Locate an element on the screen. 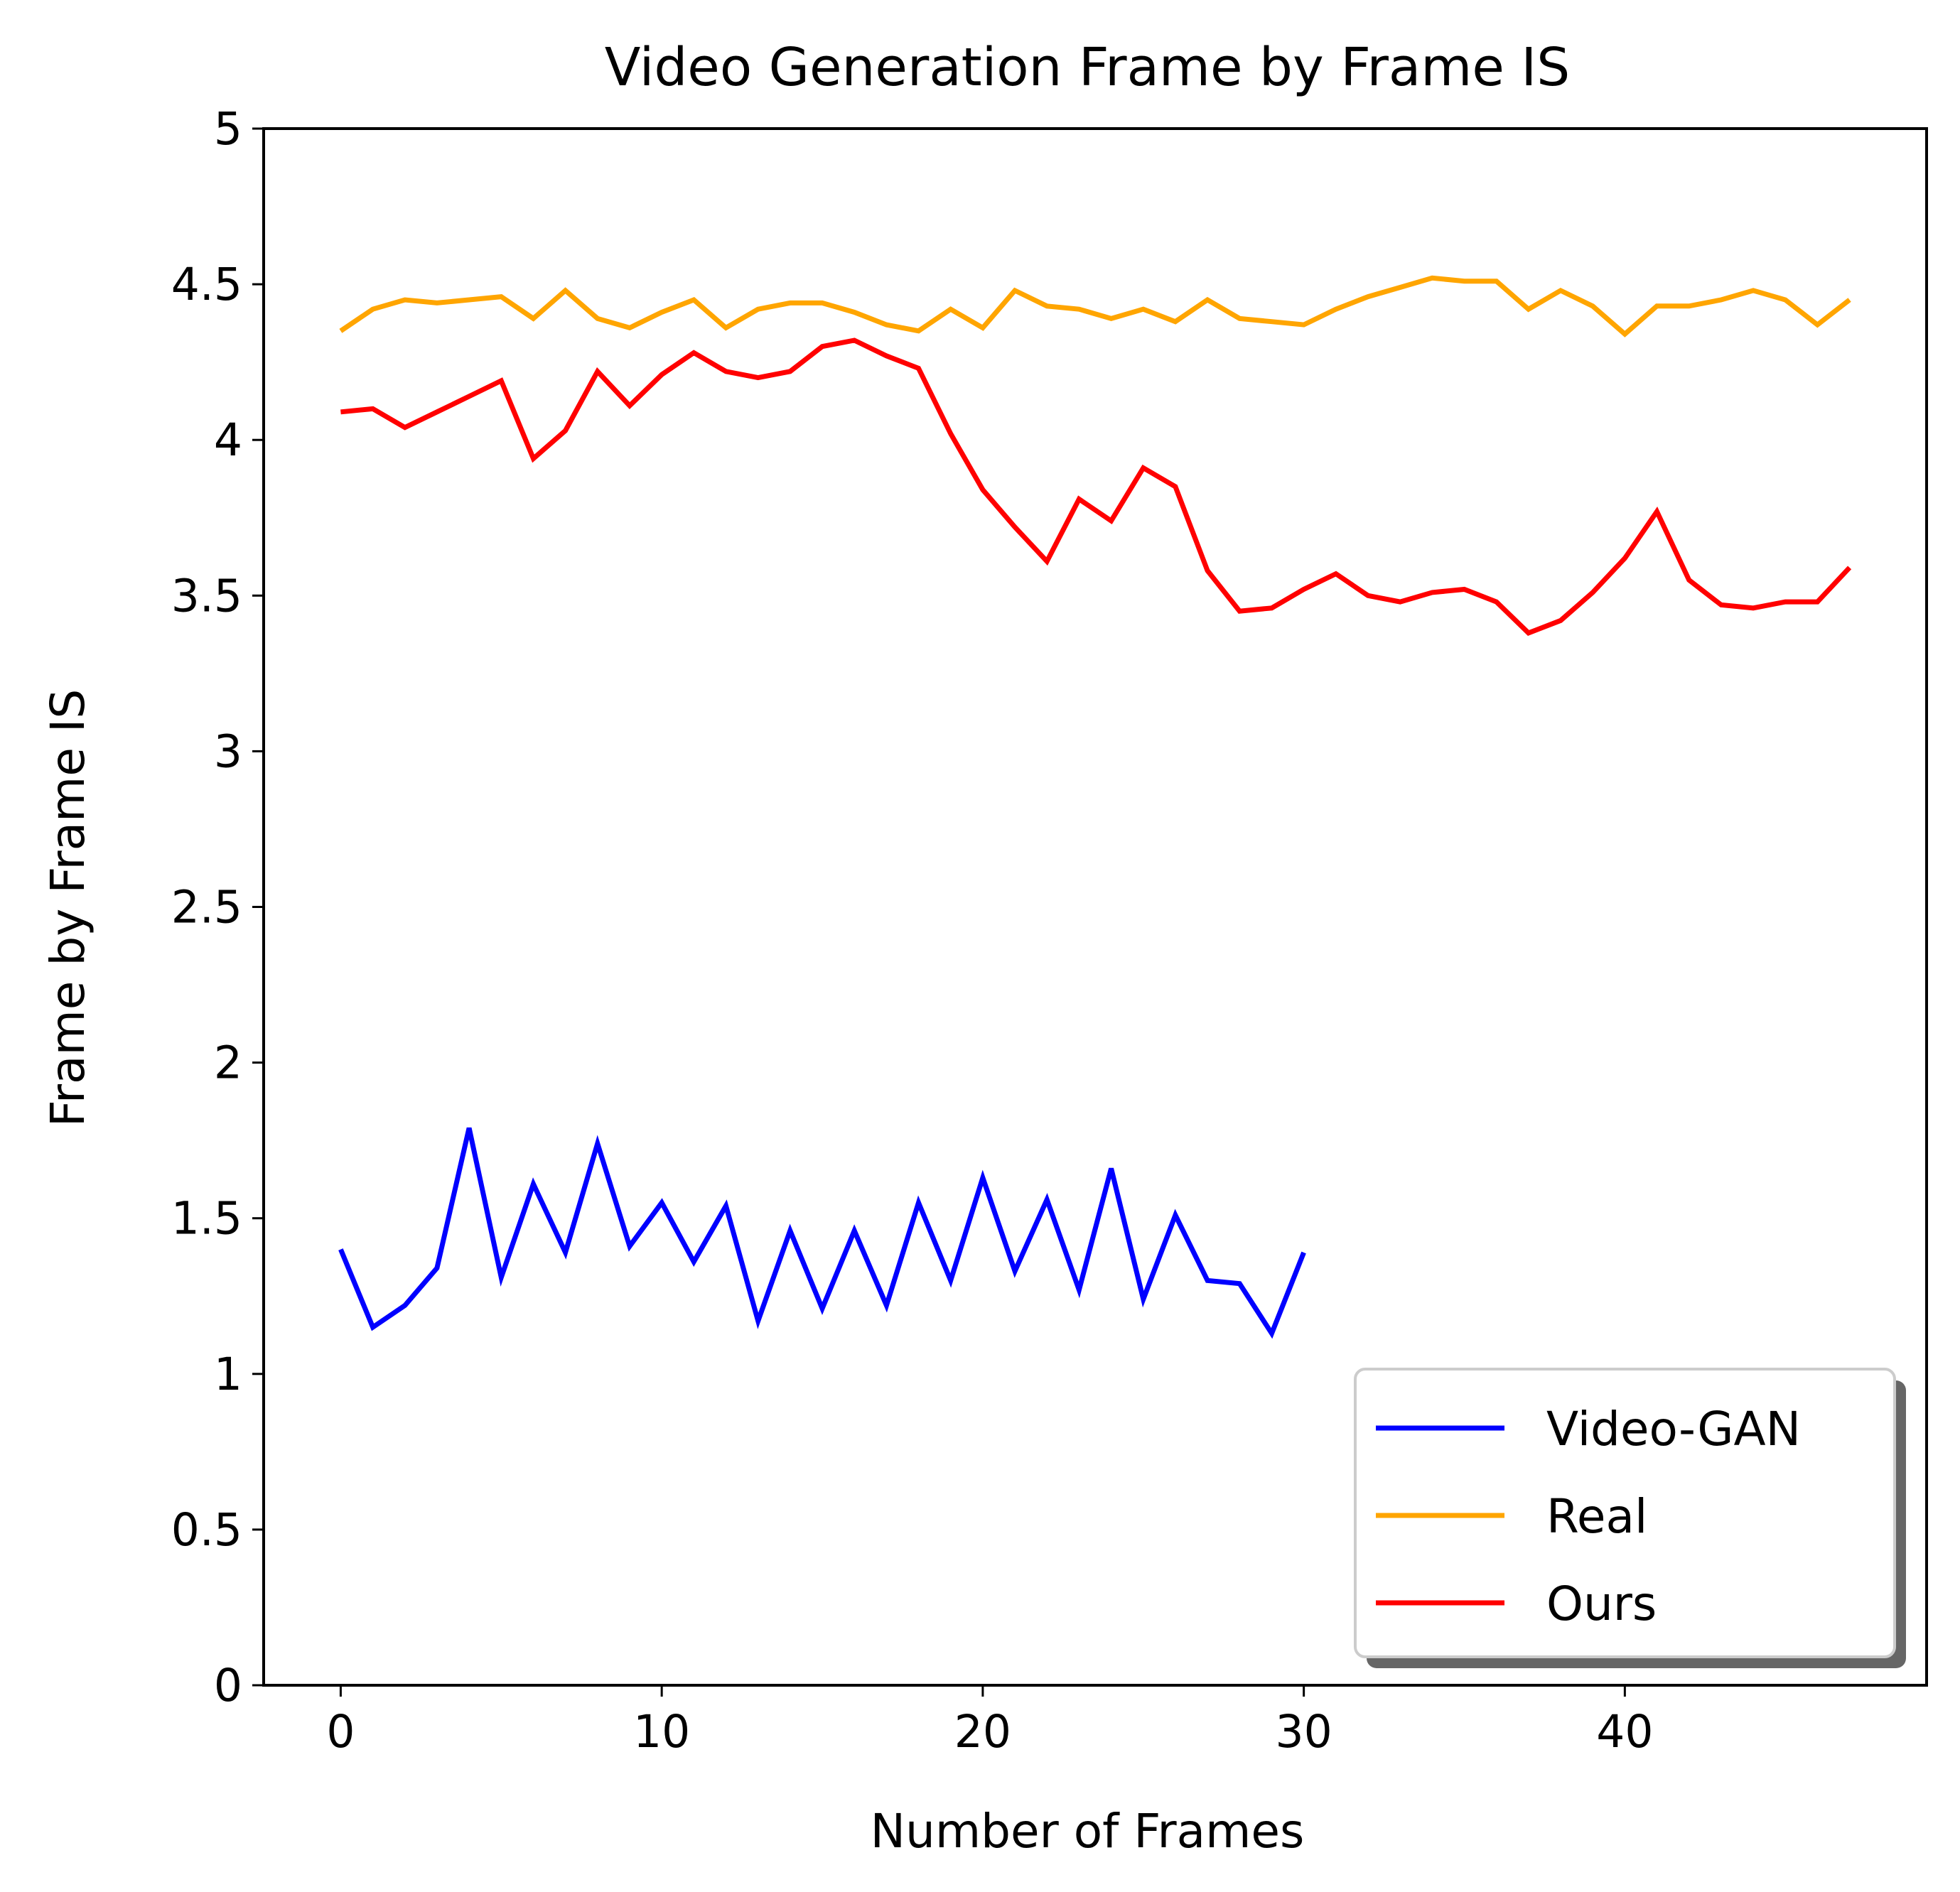  y-tick-label: 5 is located at coordinates (228, 129).